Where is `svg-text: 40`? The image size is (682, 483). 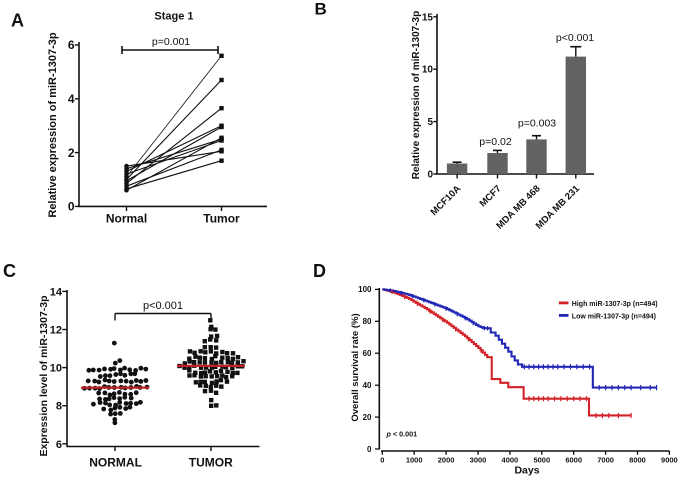
svg-text: 40 is located at coordinates (367, 385).